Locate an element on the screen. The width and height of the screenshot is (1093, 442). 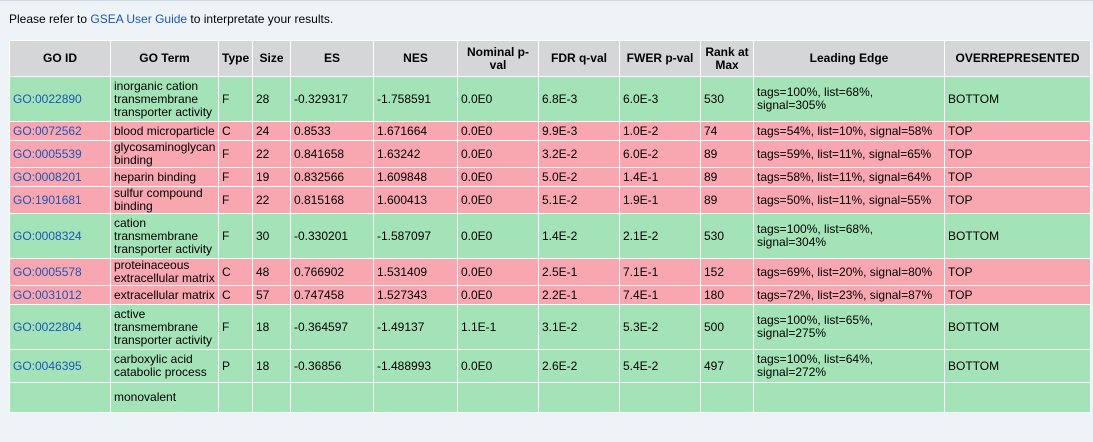
cell-rank-at-max: 74 is located at coordinates (727, 131).